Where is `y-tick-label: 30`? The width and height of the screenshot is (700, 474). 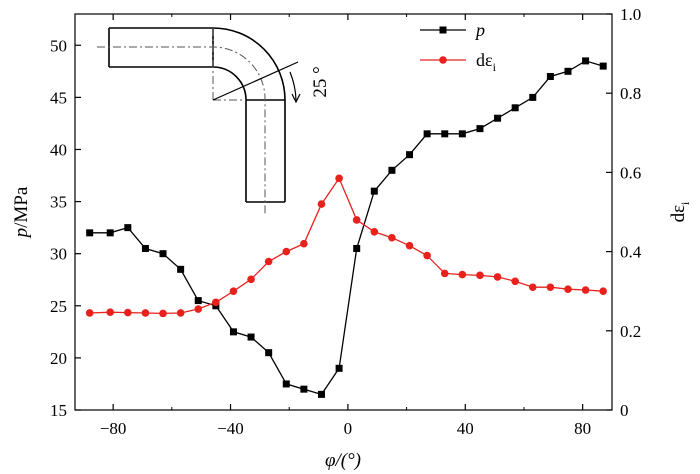 y-tick-label: 30 is located at coordinates (58, 254).